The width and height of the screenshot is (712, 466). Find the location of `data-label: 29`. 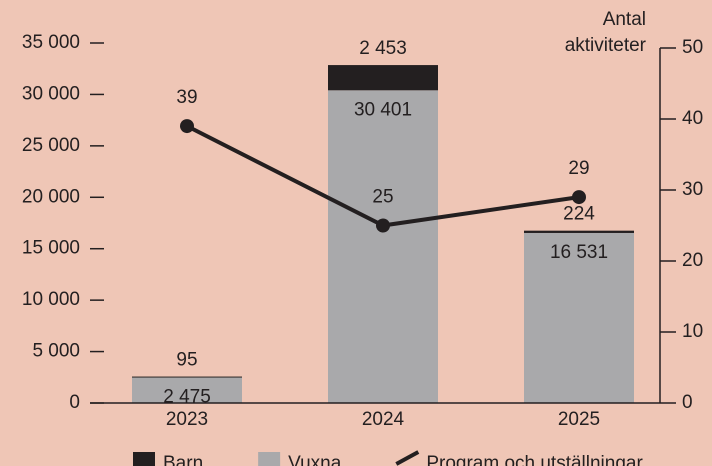

data-label: 29 is located at coordinates (578, 168).